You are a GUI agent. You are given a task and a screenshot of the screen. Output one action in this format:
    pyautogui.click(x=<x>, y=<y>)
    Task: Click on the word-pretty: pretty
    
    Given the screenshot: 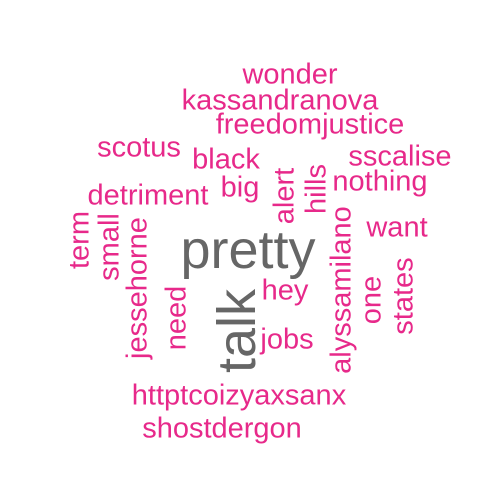 What is the action you would take?
    pyautogui.click(x=248, y=250)
    